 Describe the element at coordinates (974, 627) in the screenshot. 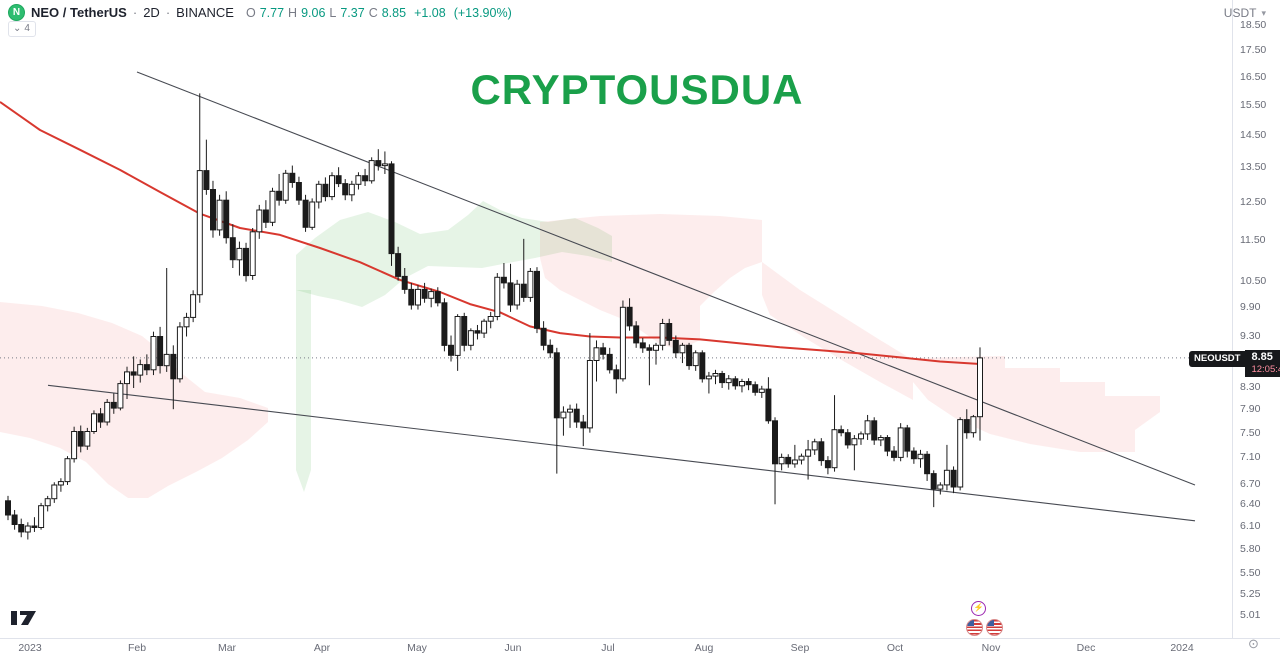

I see `economic-event-flag-icon` at that location.